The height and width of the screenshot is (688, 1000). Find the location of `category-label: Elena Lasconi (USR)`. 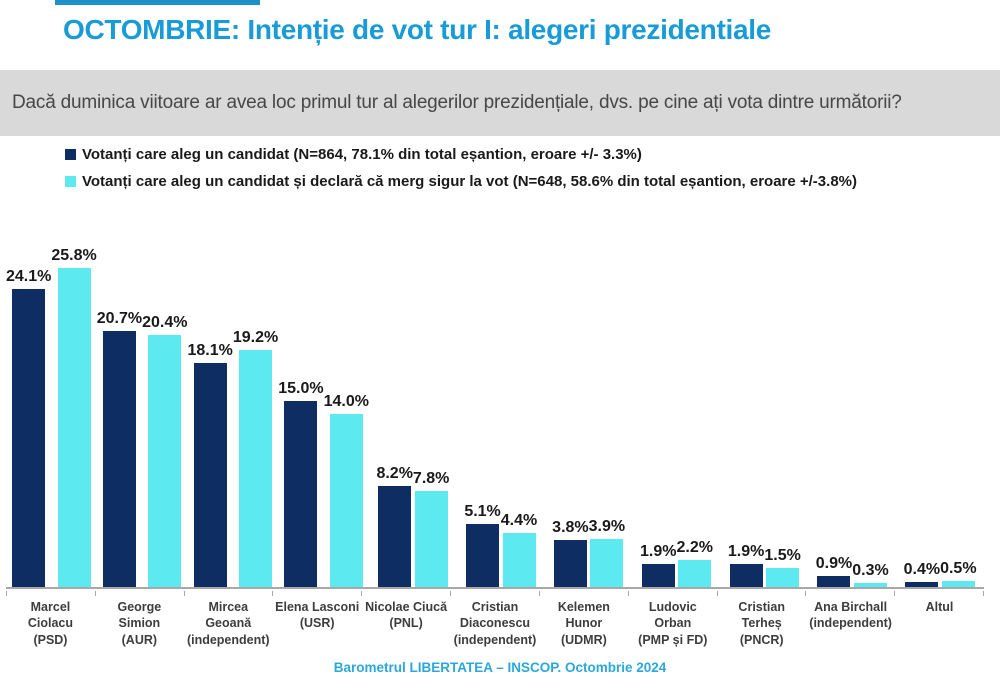

category-label: Elena Lasconi (USR) is located at coordinates (317, 615).